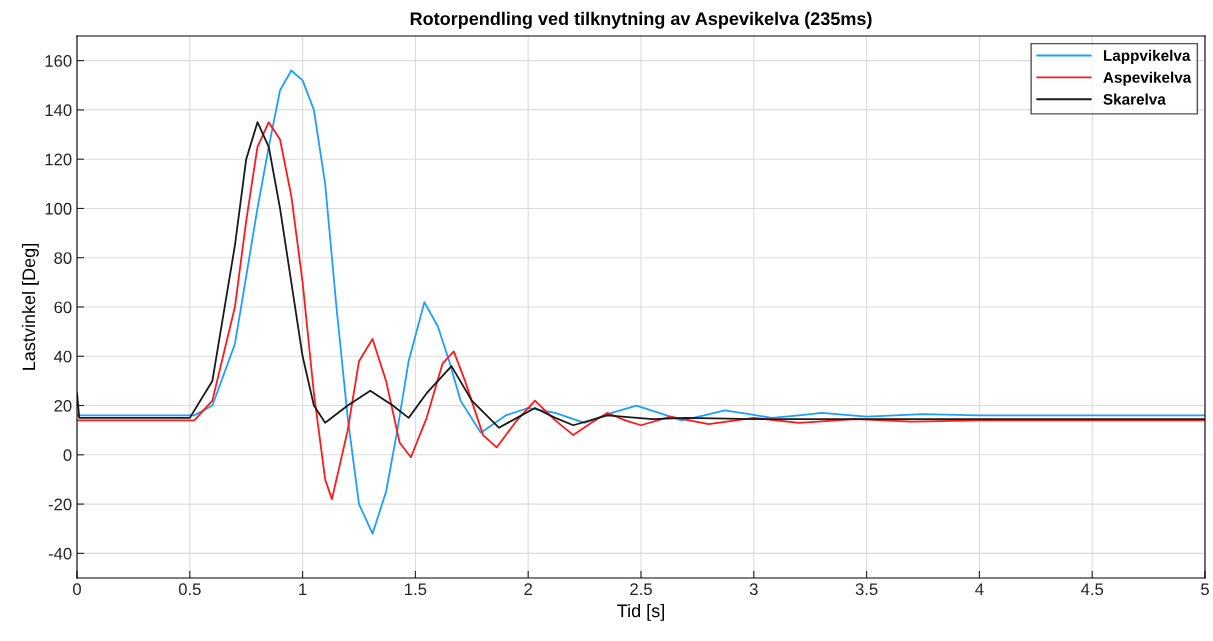 The height and width of the screenshot is (641, 1213). Describe the element at coordinates (67, 455) in the screenshot. I see `y-tick-label: 0` at that location.